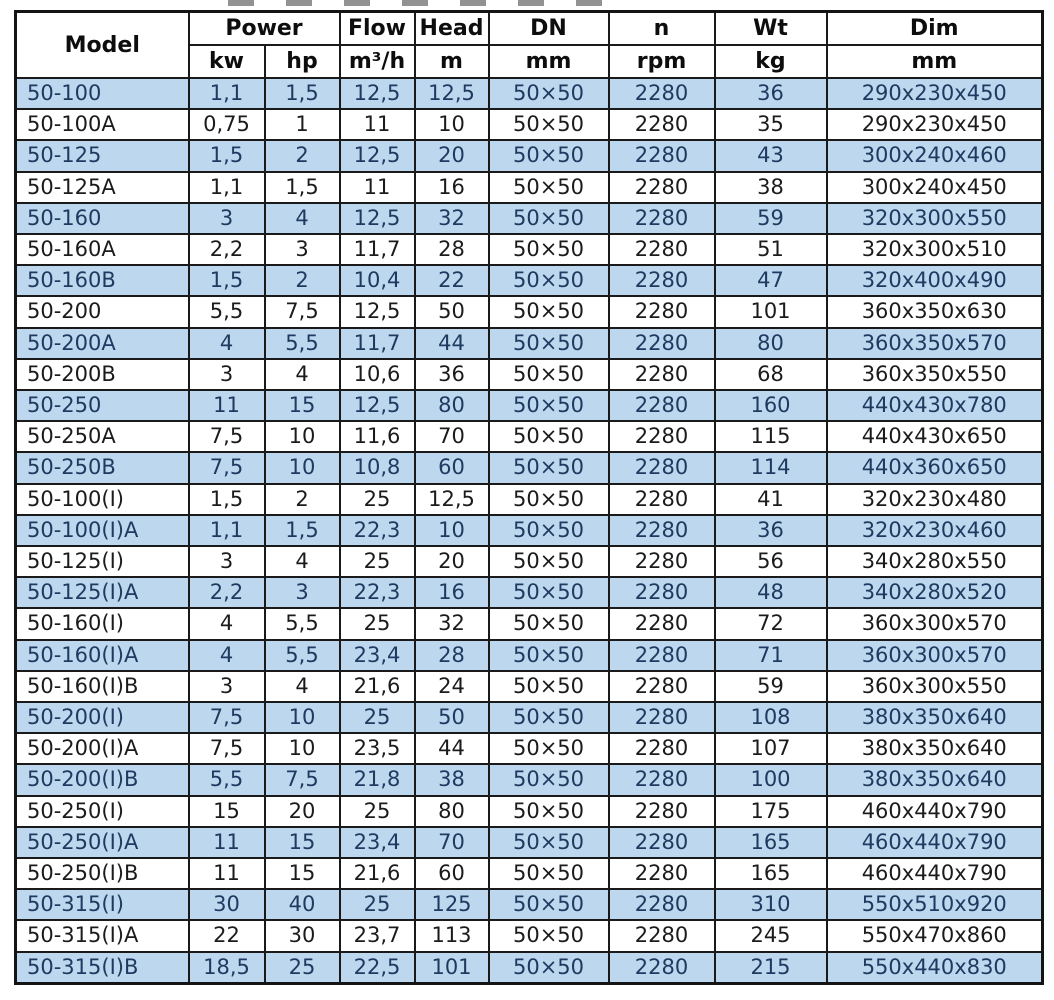 The height and width of the screenshot is (1000, 1054). What do you see at coordinates (770, 530) in the screenshot?
I see `cell-wt-kg: 36` at bounding box center [770, 530].